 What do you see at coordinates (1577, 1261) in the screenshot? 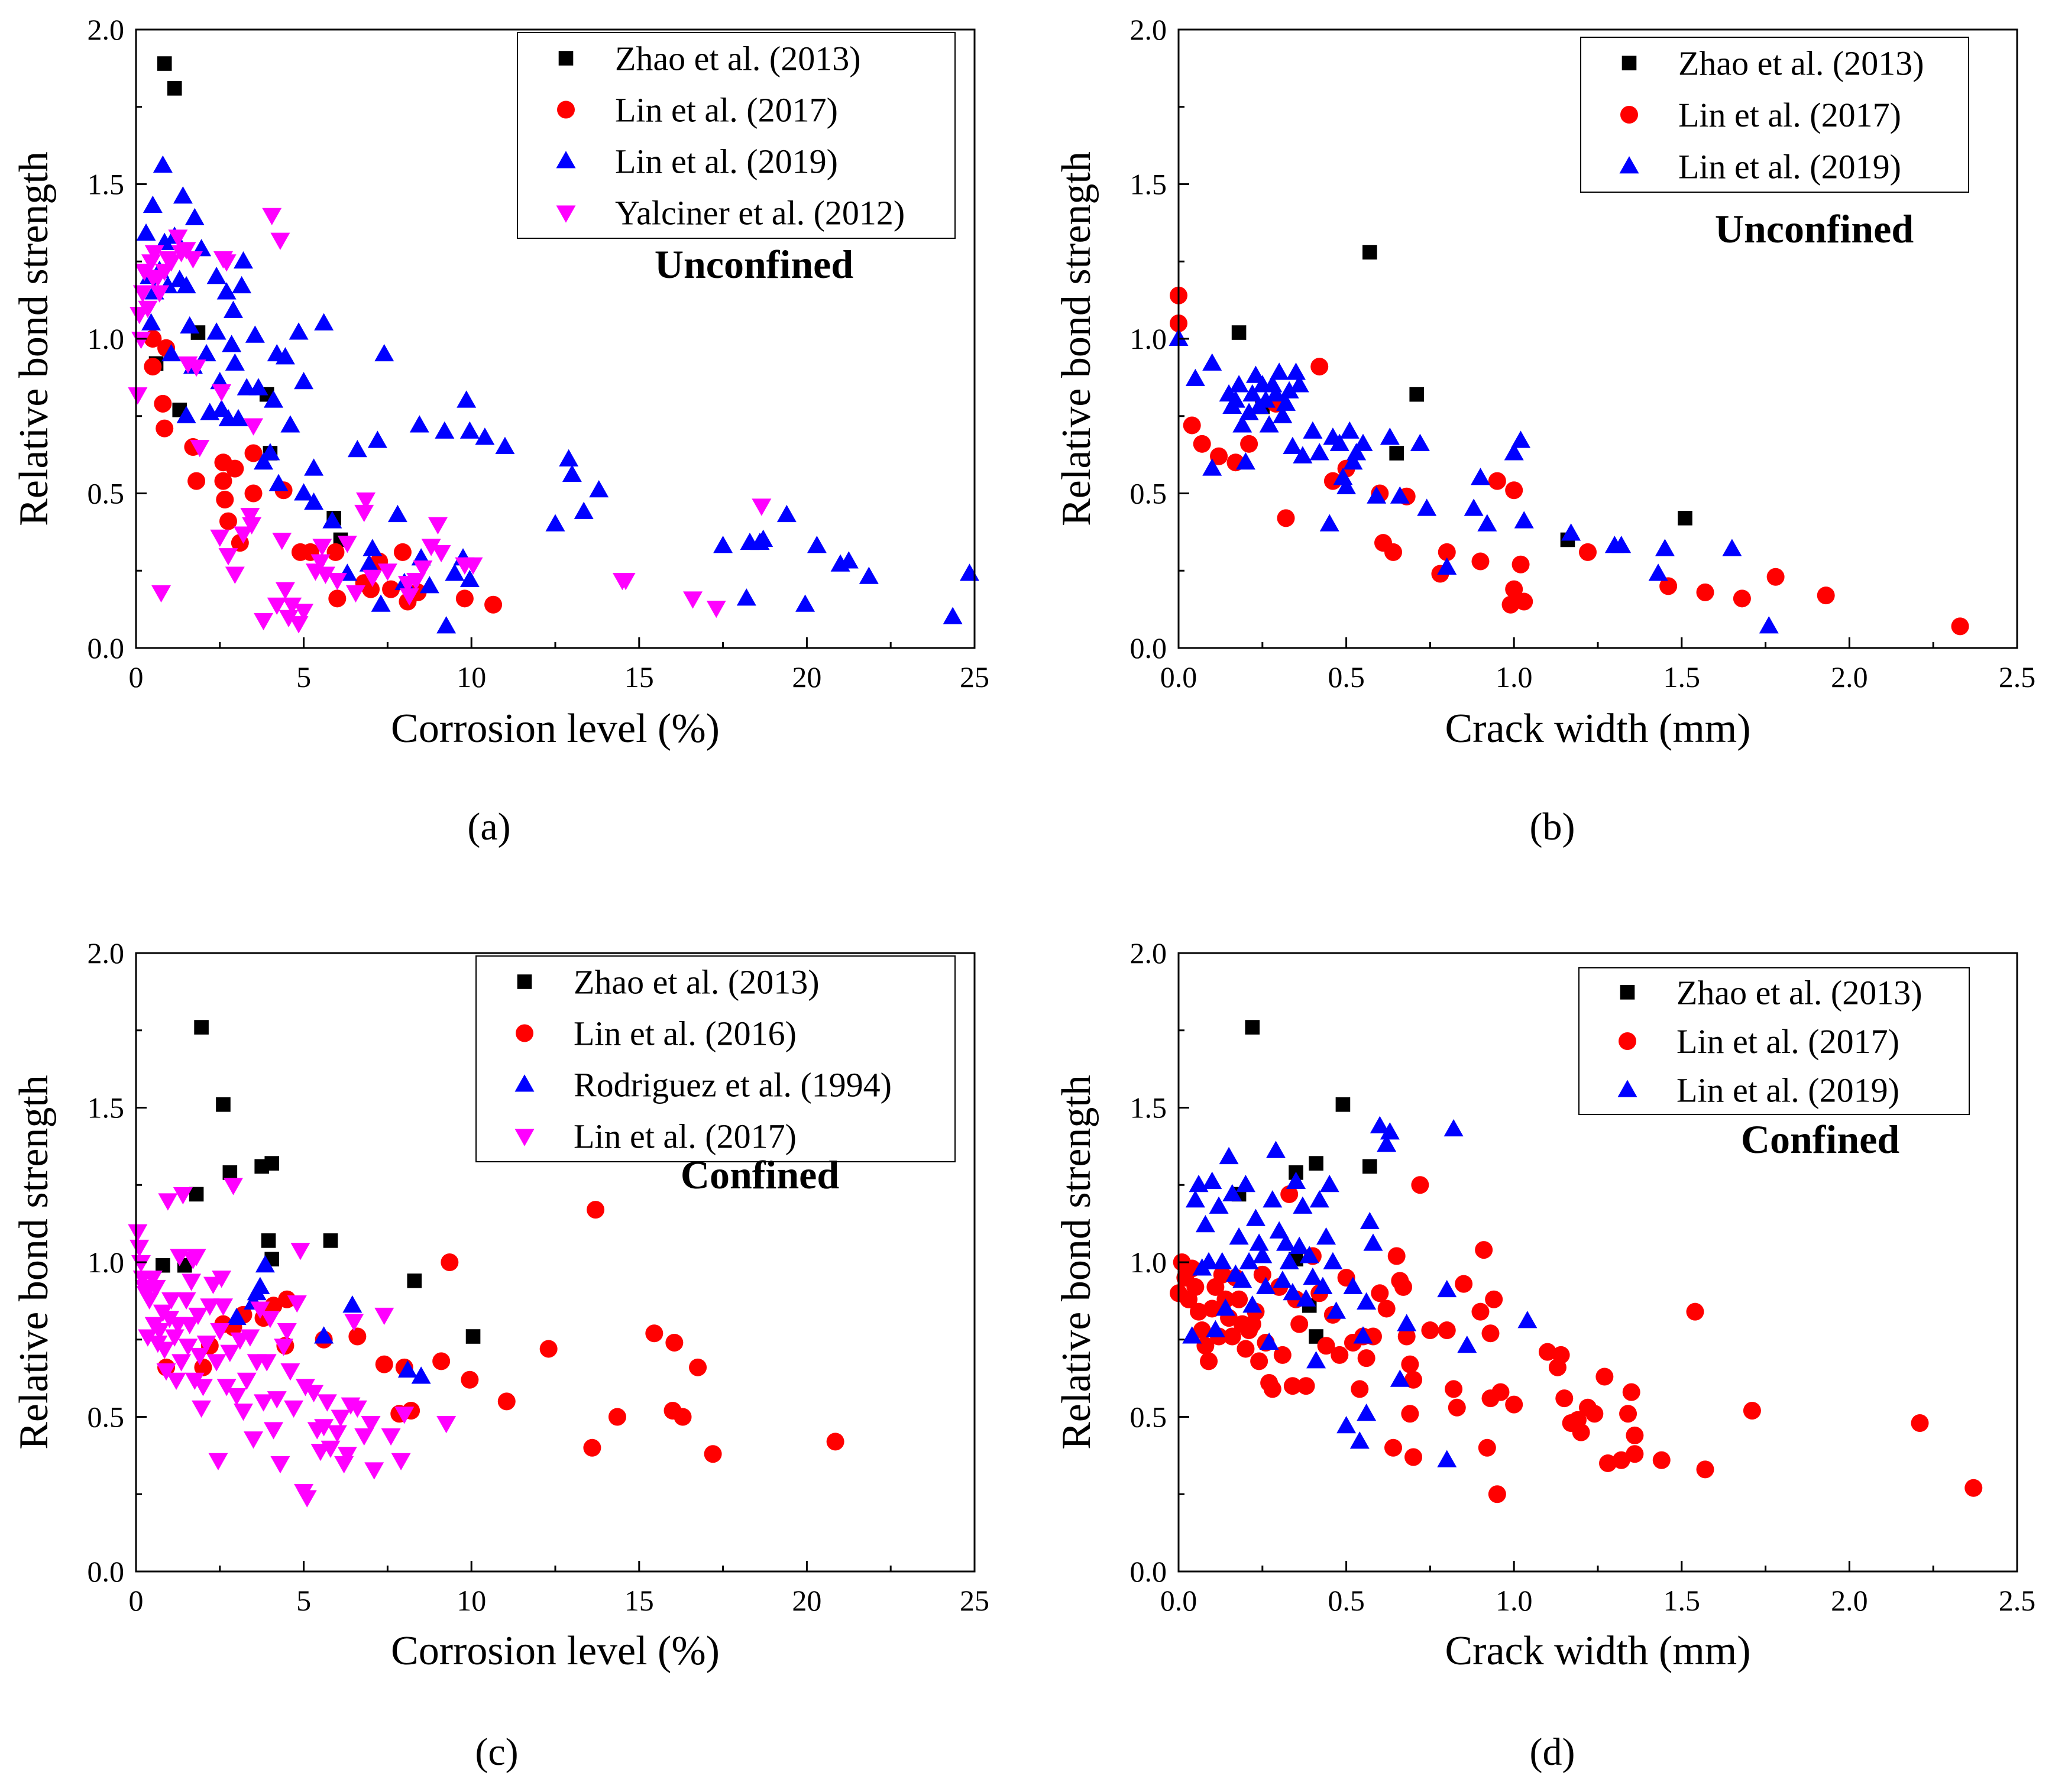
I see `chart-d-markers` at bounding box center [1577, 1261].